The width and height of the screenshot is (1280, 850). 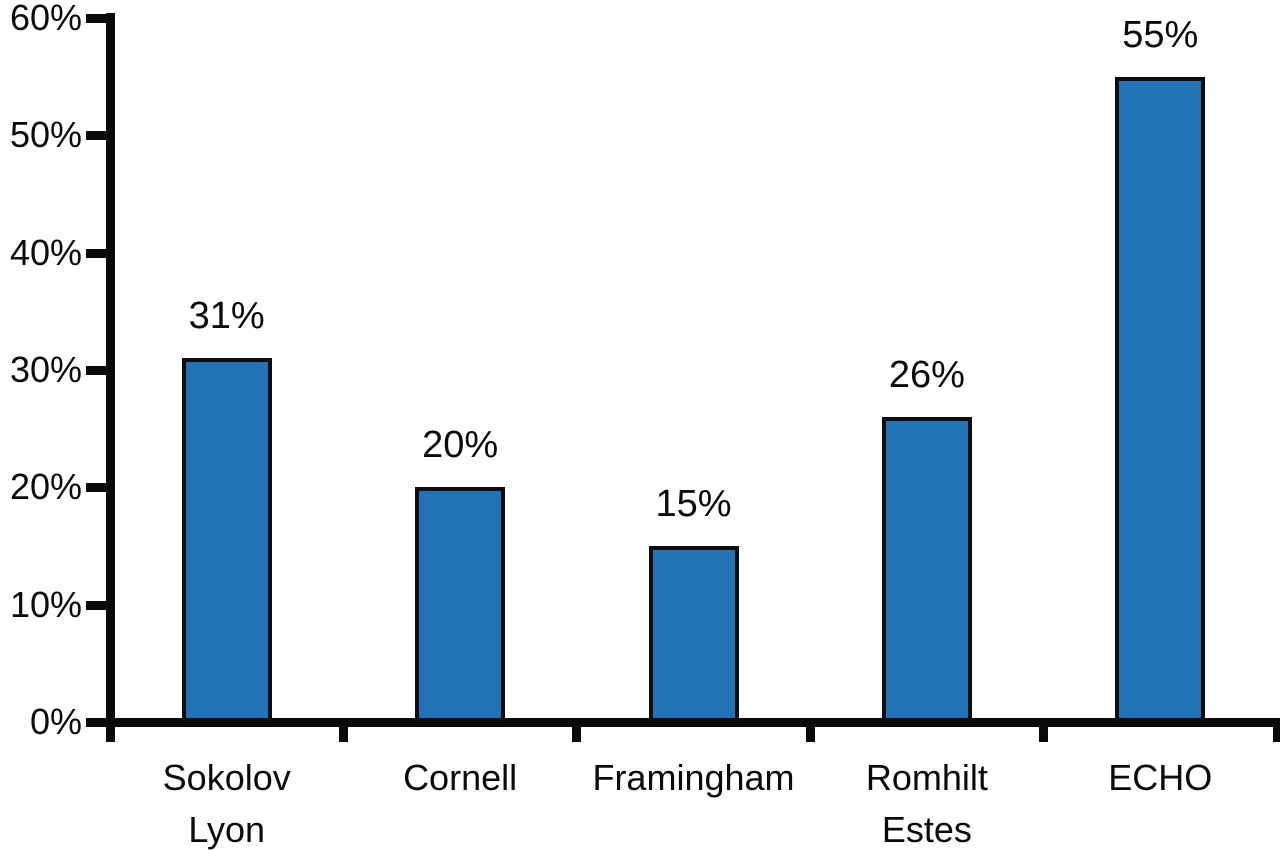 What do you see at coordinates (45, 369) in the screenshot?
I see `y-tick-label: 30%` at bounding box center [45, 369].